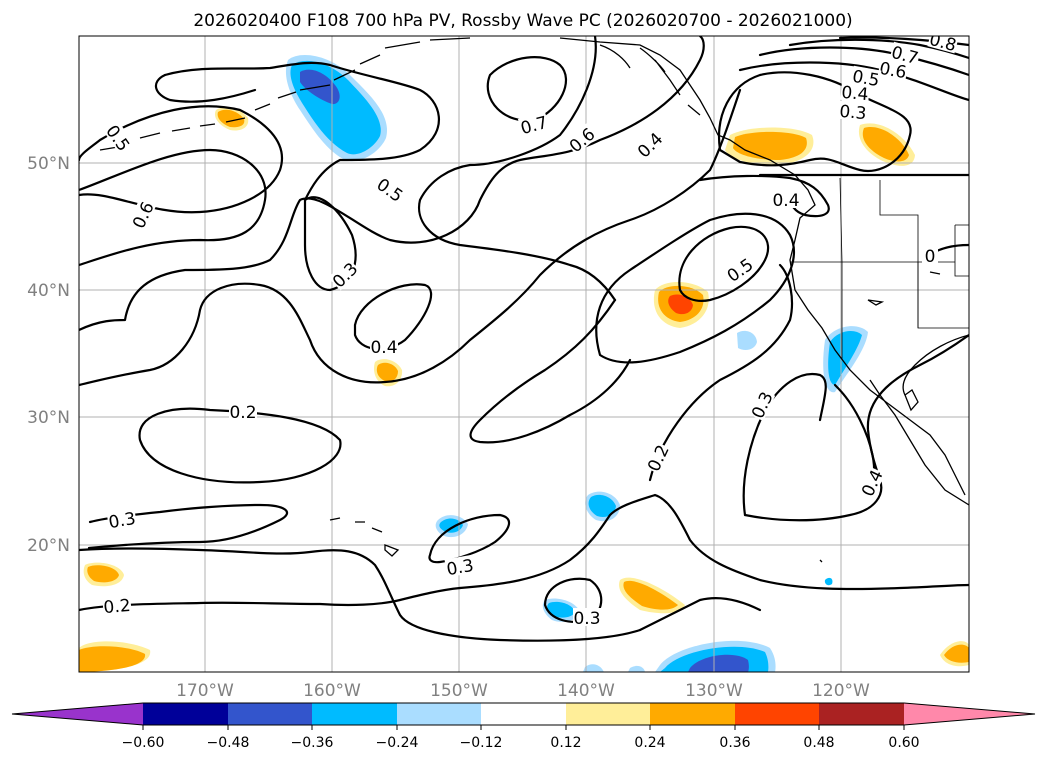 The image size is (1047, 765). Describe the element at coordinates (48, 291) in the screenshot. I see `lat-label: 40°N` at that location.